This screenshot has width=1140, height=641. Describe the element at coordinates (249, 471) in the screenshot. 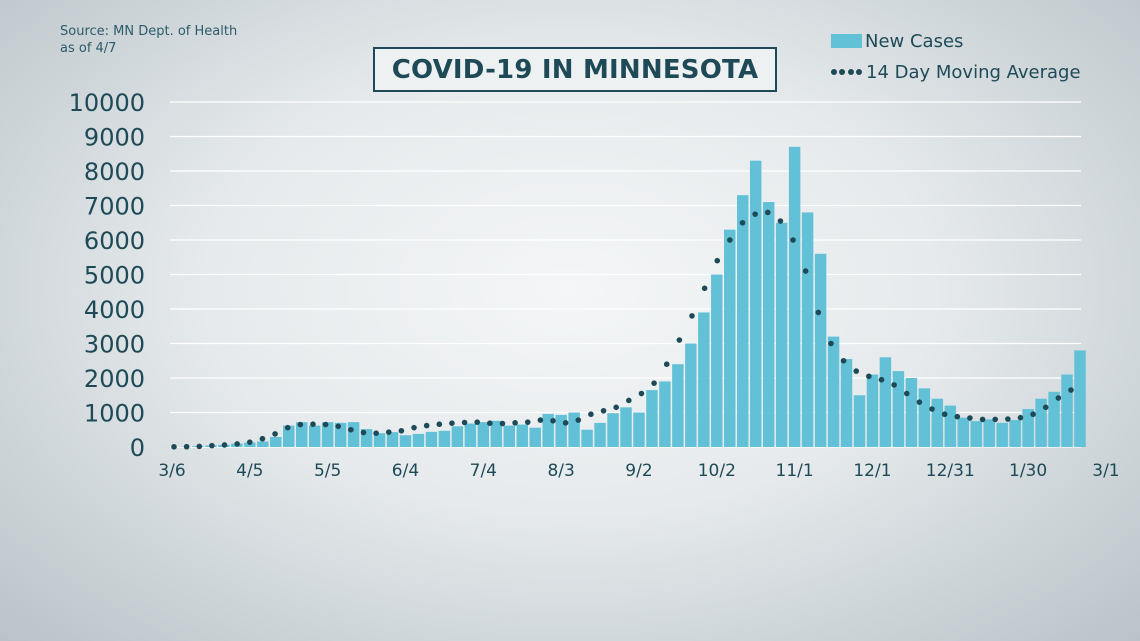

I see `x-tick-label: 4/5` at that location.